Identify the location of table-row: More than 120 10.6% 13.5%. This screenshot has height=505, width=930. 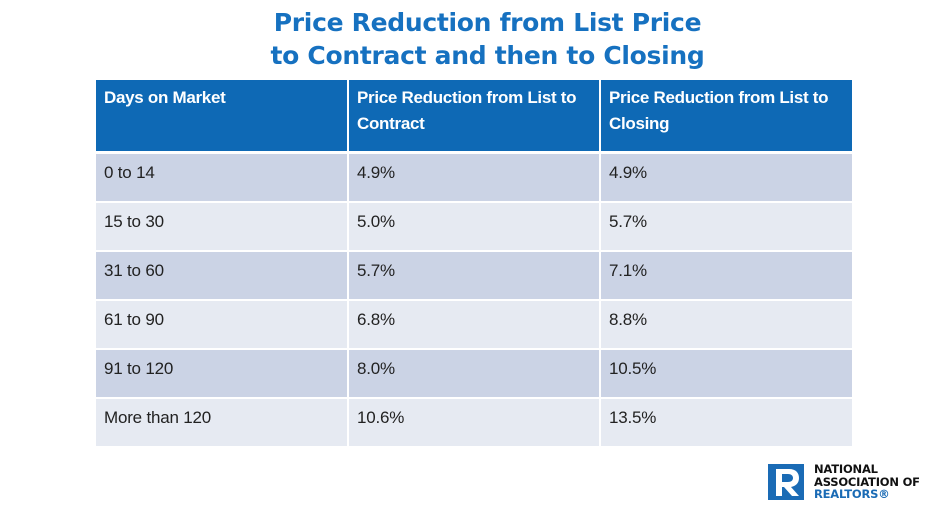
(474, 423).